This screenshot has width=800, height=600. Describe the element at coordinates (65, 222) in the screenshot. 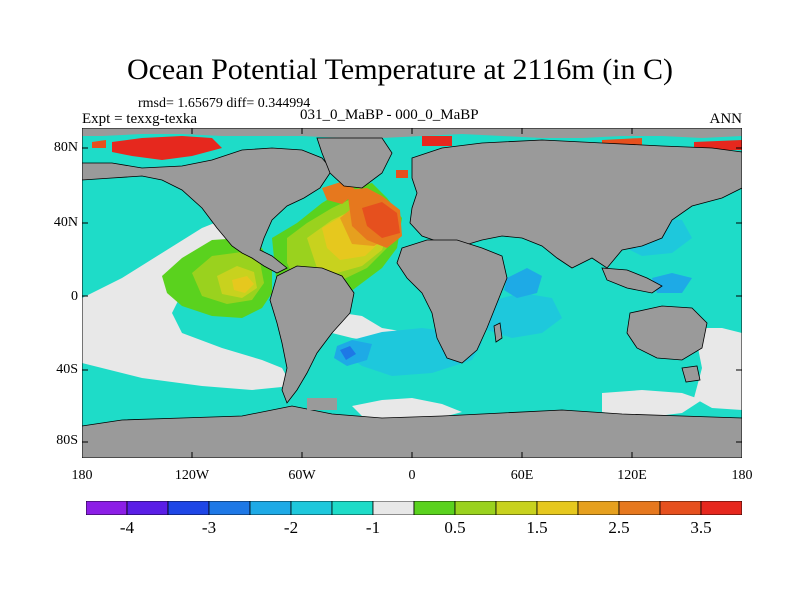

I see `lat-label-40n: 40N` at that location.